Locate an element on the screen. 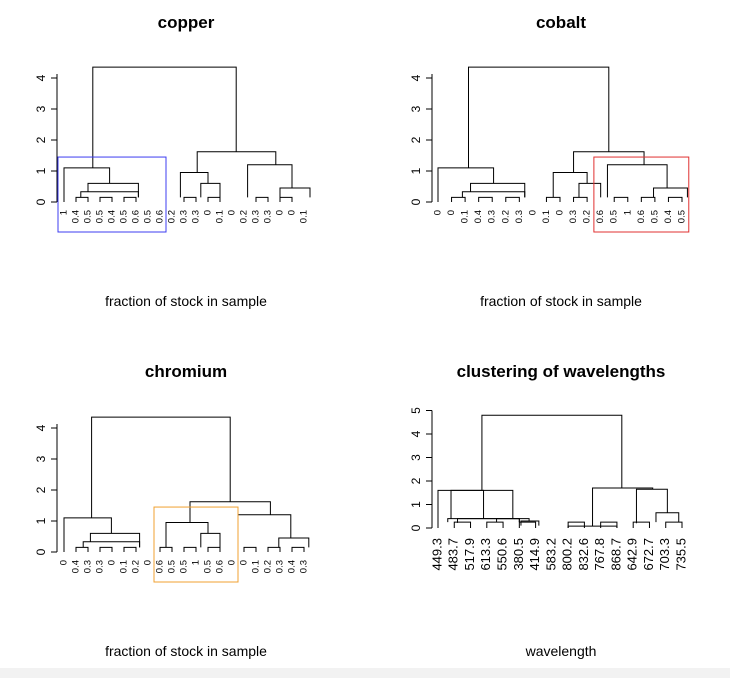 The height and width of the screenshot is (678, 730). leaf-label: 1 is located at coordinates (196, 562).